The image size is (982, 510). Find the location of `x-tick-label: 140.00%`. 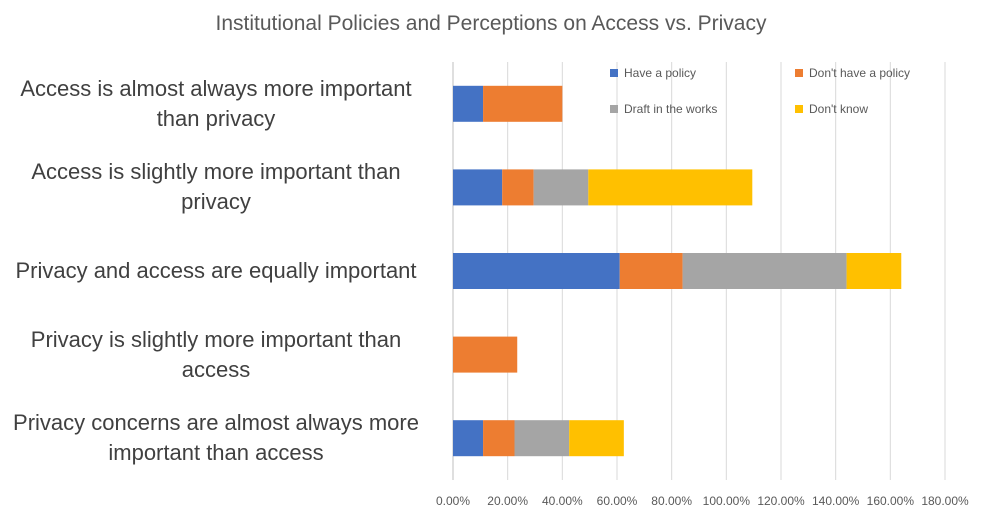

x-tick-label: 140.00% is located at coordinates (835, 501).